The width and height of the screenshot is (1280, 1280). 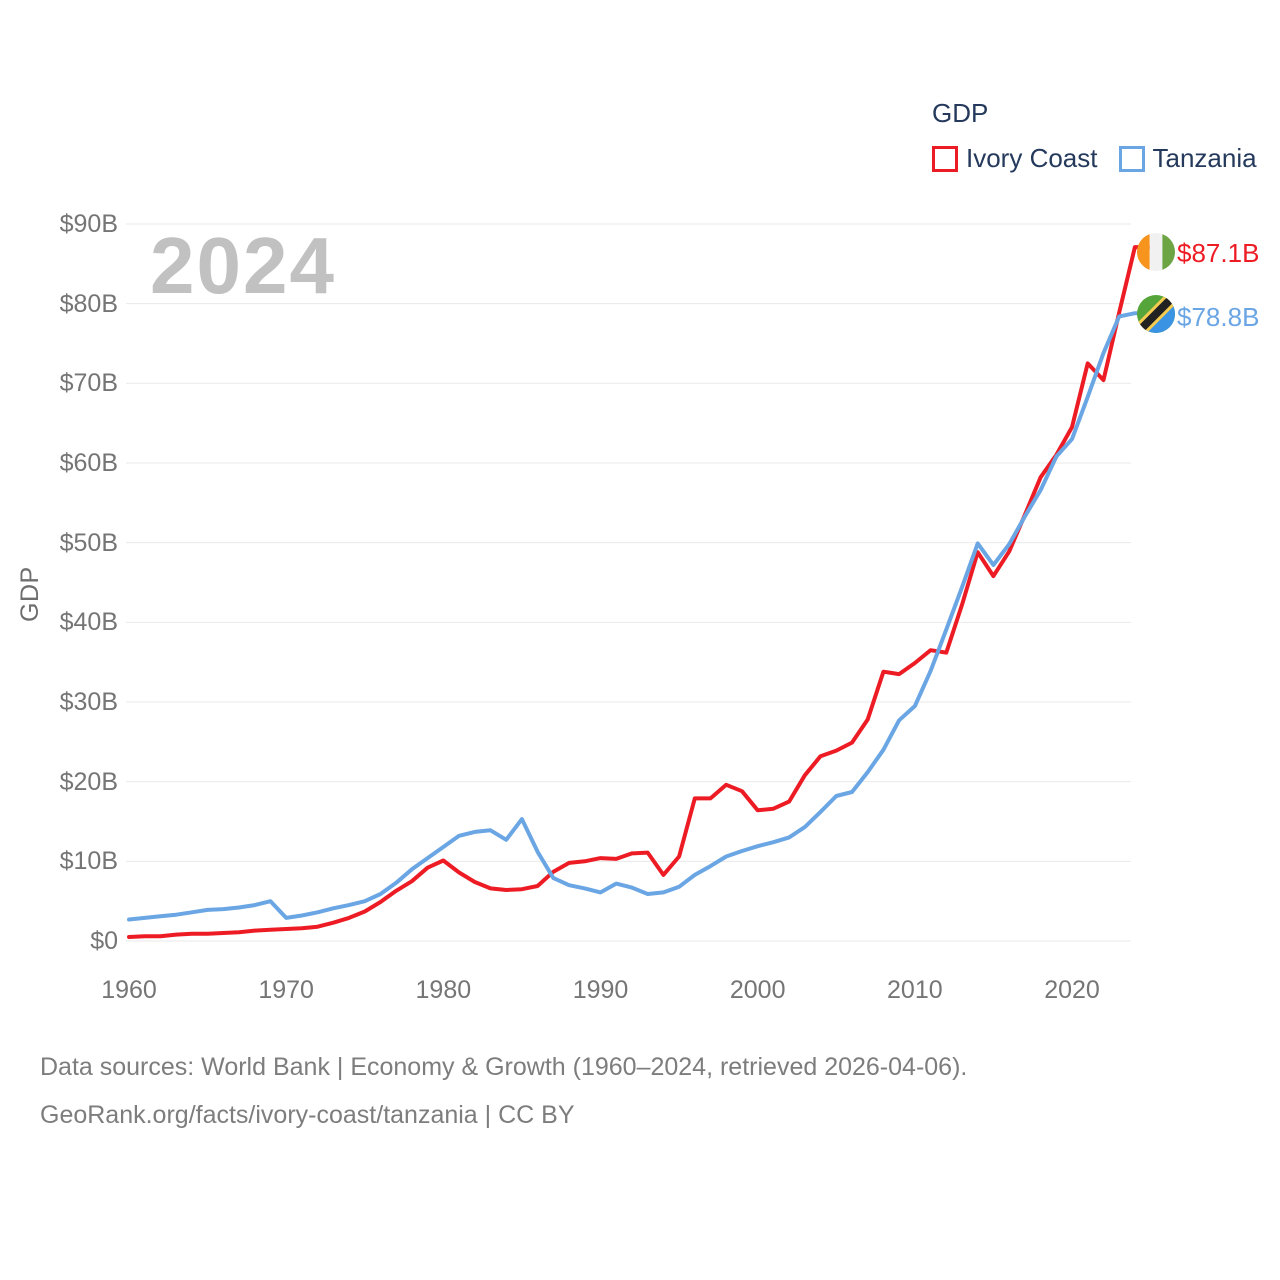 What do you see at coordinates (129, 990) in the screenshot?
I see `x-tick-1960: 1960` at bounding box center [129, 990].